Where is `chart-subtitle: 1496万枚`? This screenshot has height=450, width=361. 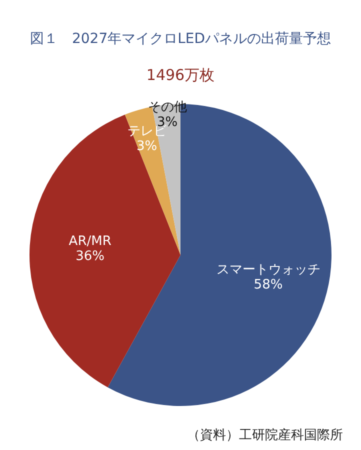 chart-subtitle: 1496万枚 is located at coordinates (180, 75).